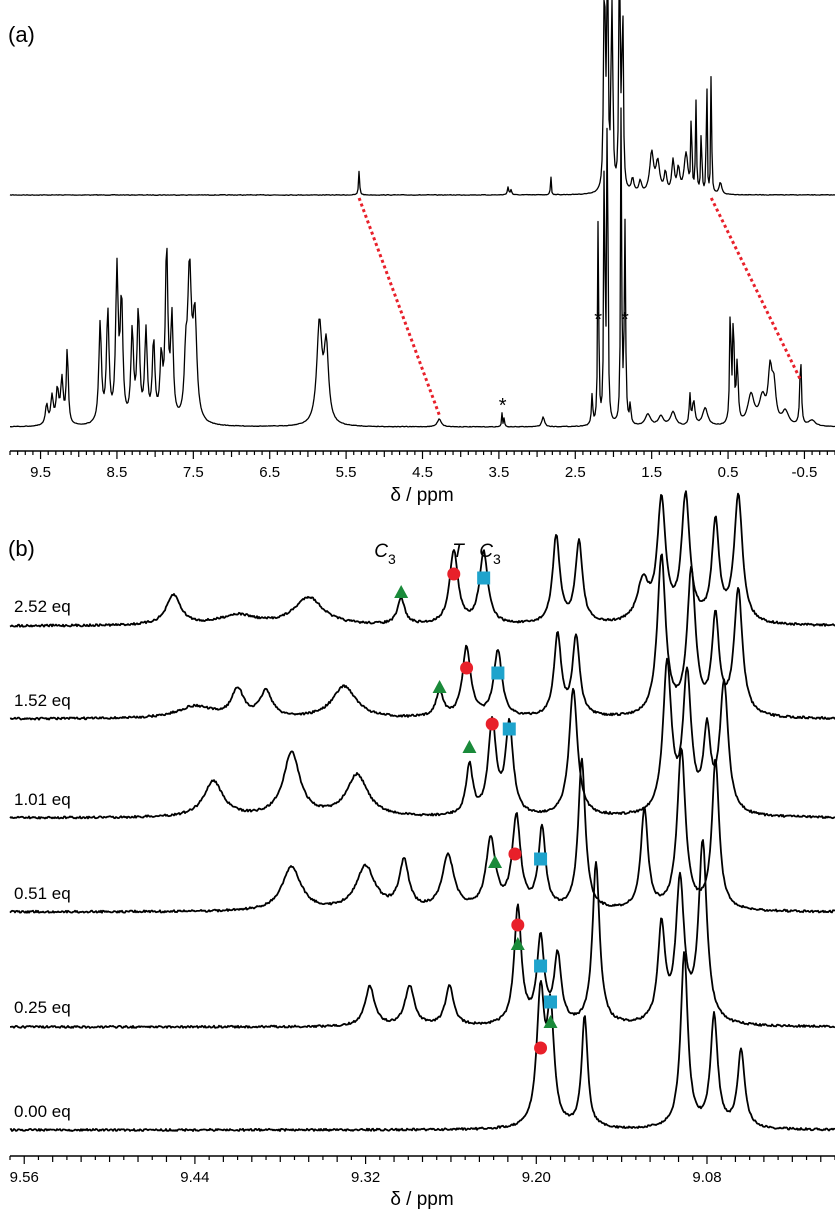  Describe the element at coordinates (194, 1177) in the screenshot. I see `panel-b-tick-label: 9.44` at that location.